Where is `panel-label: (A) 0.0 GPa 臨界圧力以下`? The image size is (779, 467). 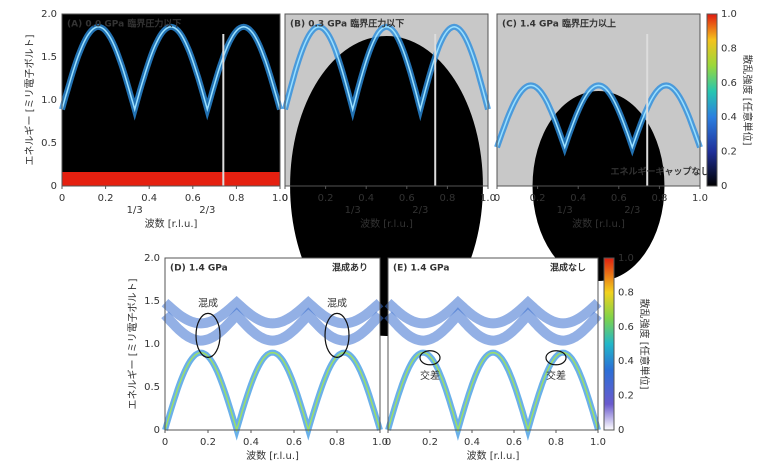
panel-label: (A) 0.0 GPa 臨界圧力以下 is located at coordinates (124, 24).